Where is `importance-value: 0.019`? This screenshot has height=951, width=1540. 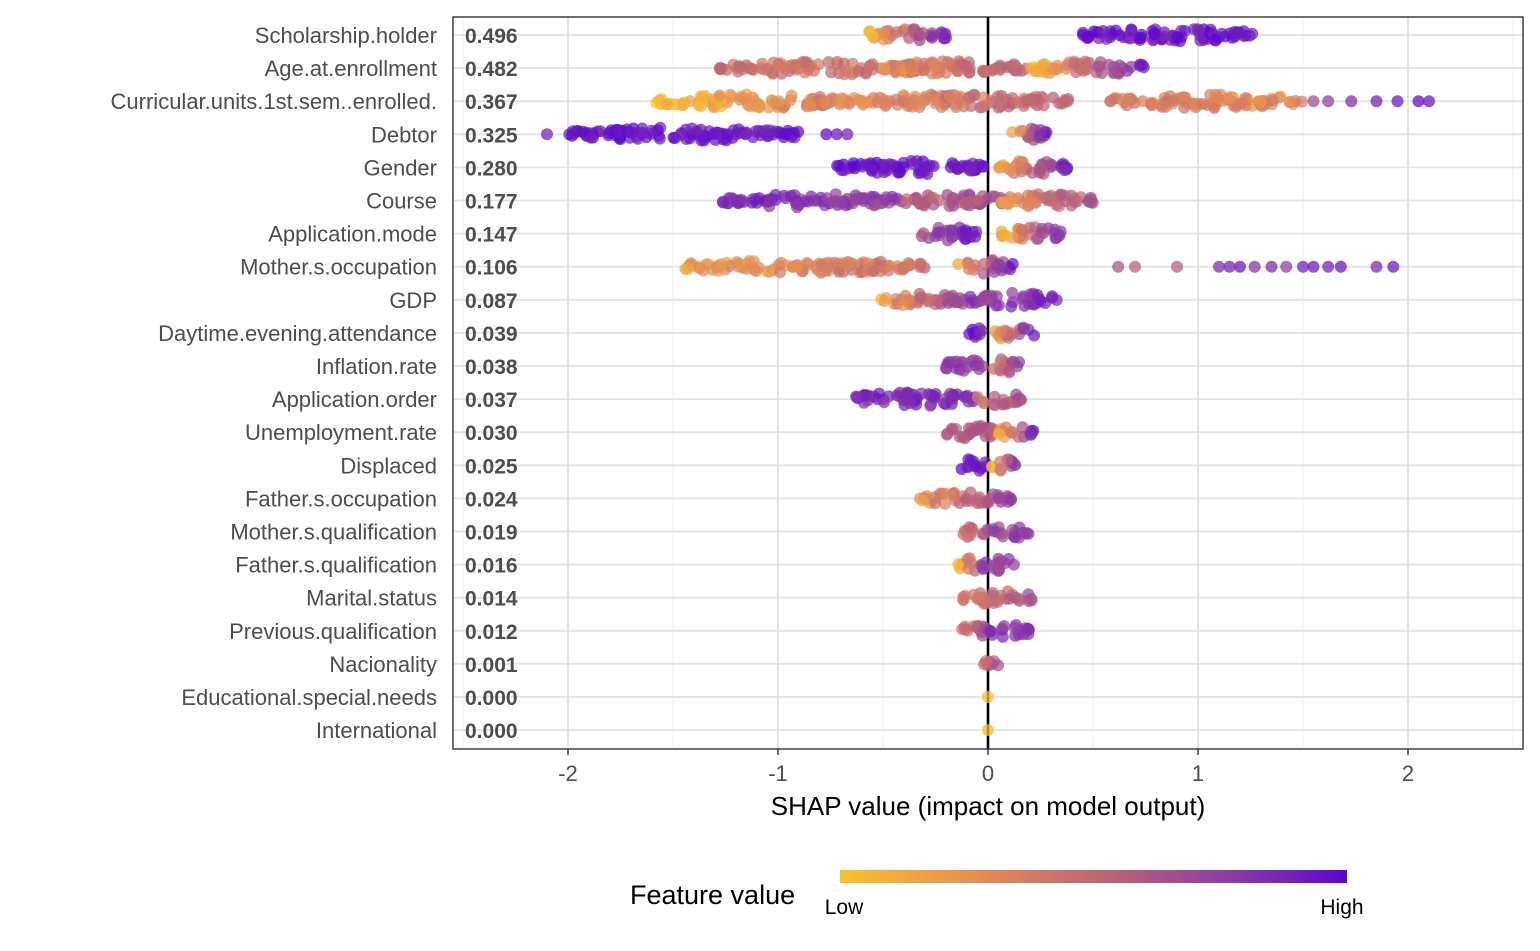
importance-value: 0.019 is located at coordinates (491, 533).